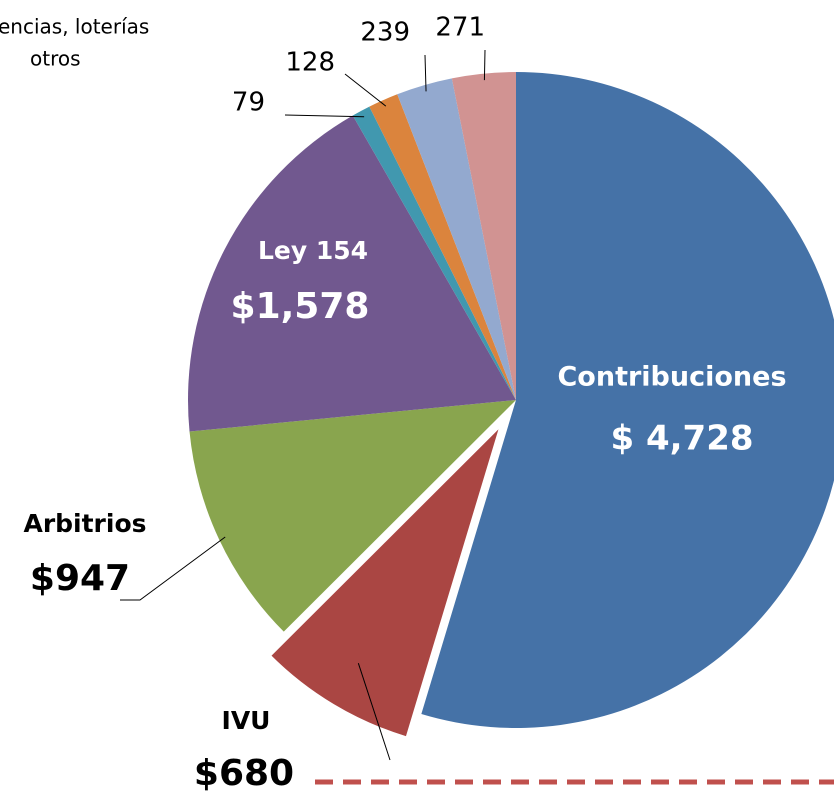 The image size is (834, 798). What do you see at coordinates (244, 773) in the screenshot?
I see `data-label: $680` at bounding box center [244, 773].